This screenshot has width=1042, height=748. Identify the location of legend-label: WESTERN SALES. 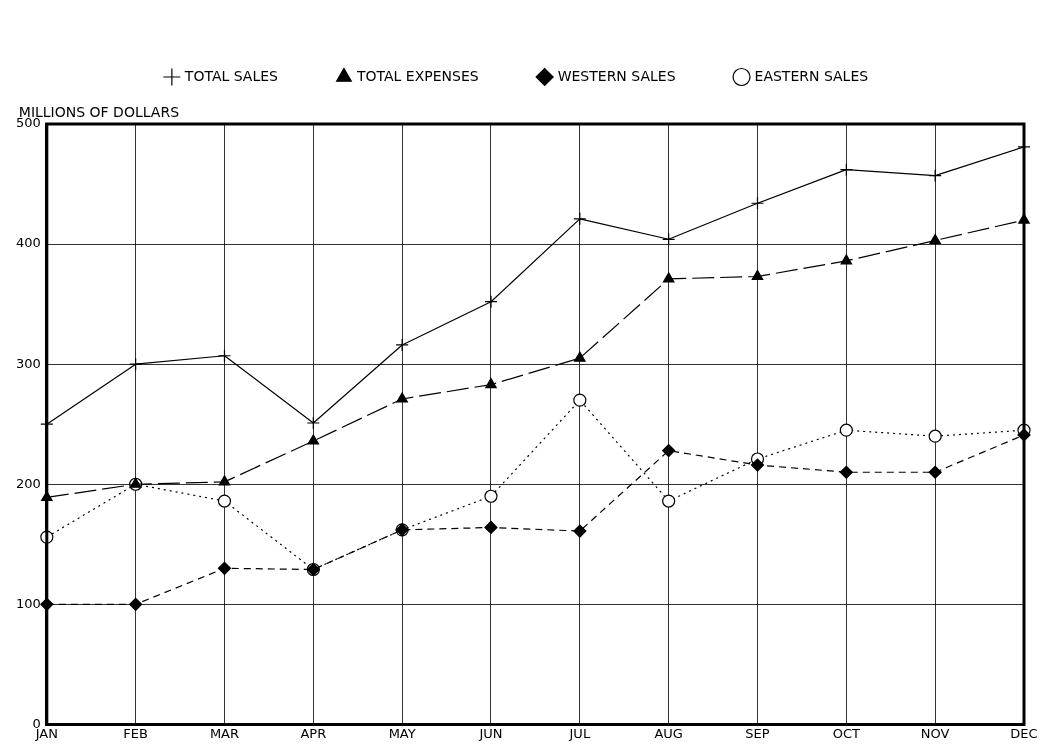
(616, 75).